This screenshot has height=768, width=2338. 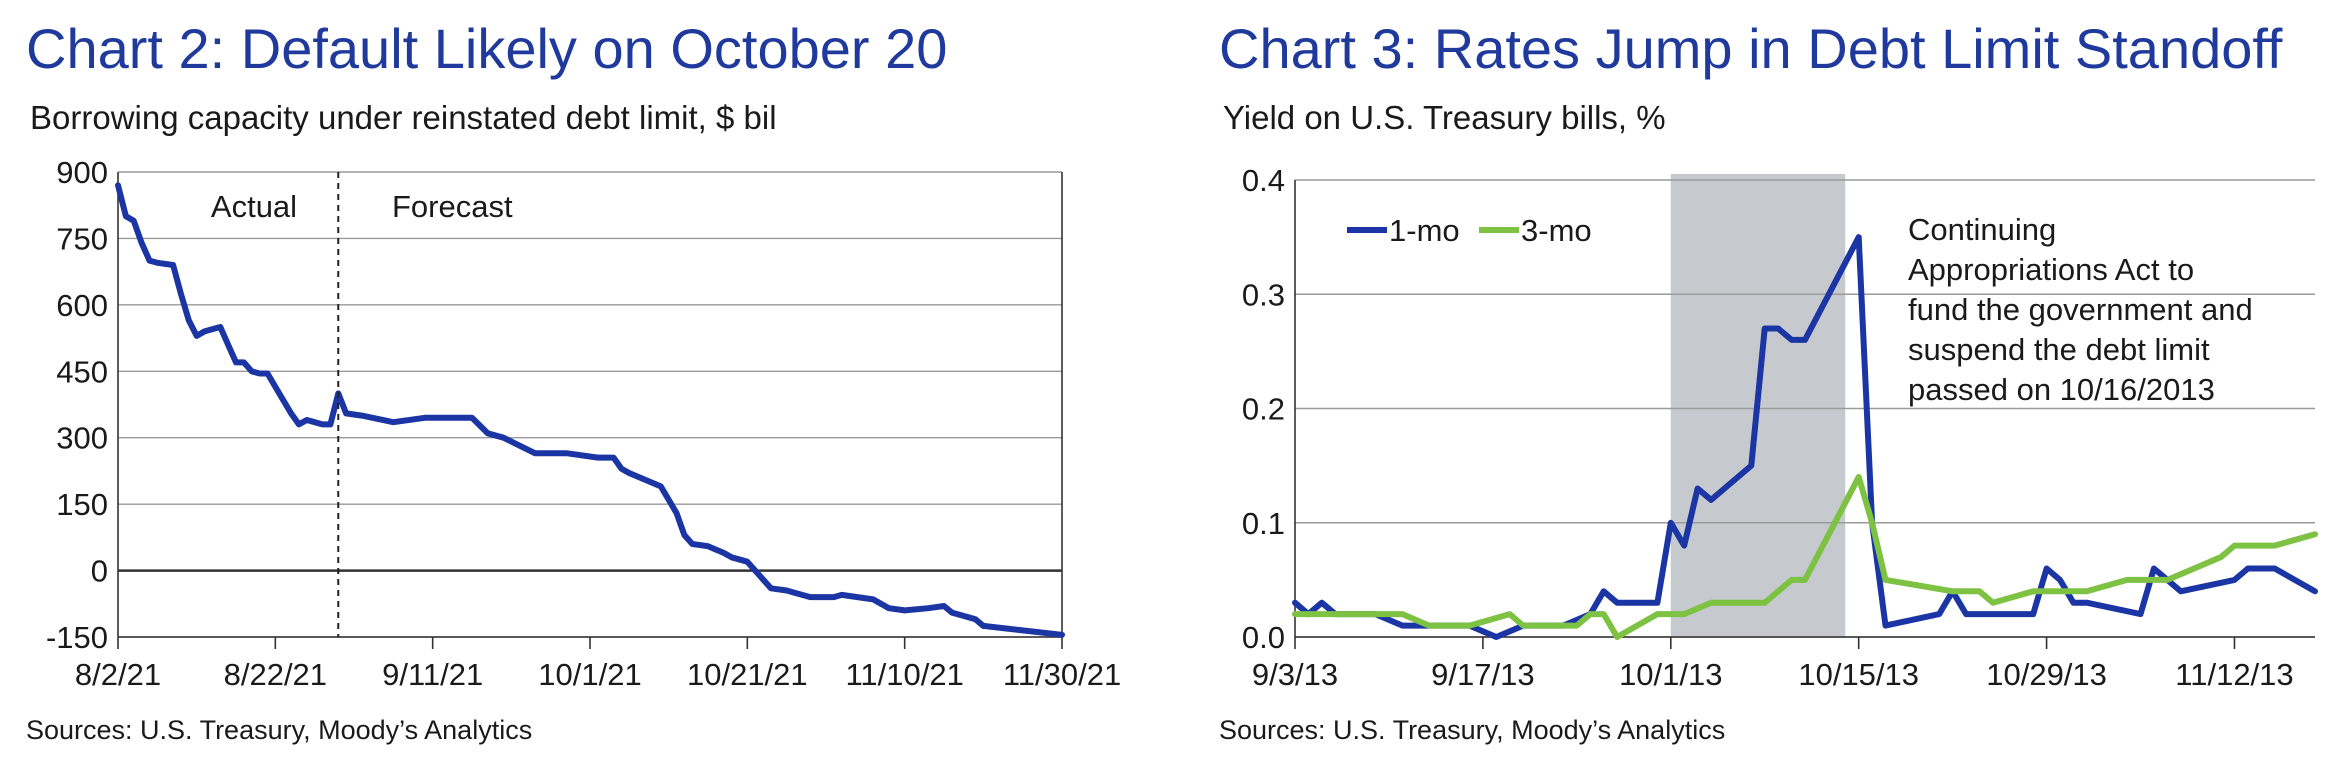 I want to click on x-tick-label: 10/29/13, so click(x=2046, y=674).